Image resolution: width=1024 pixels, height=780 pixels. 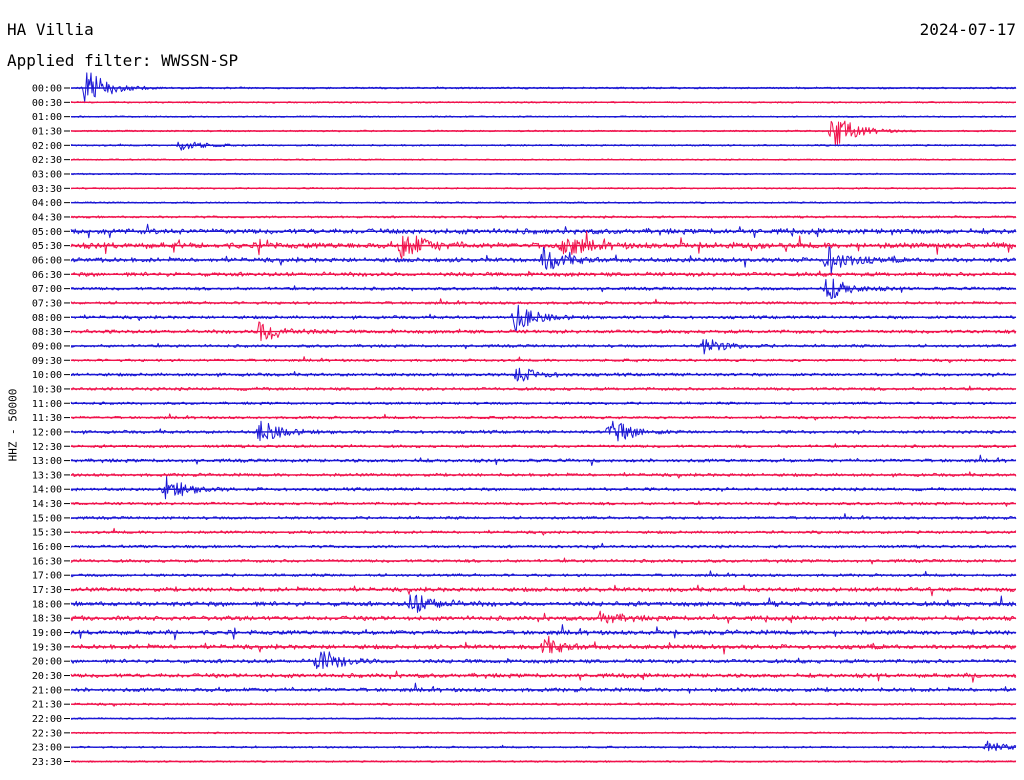 I want to click on time-tick-1530: 15:30, so click(x=47, y=533).